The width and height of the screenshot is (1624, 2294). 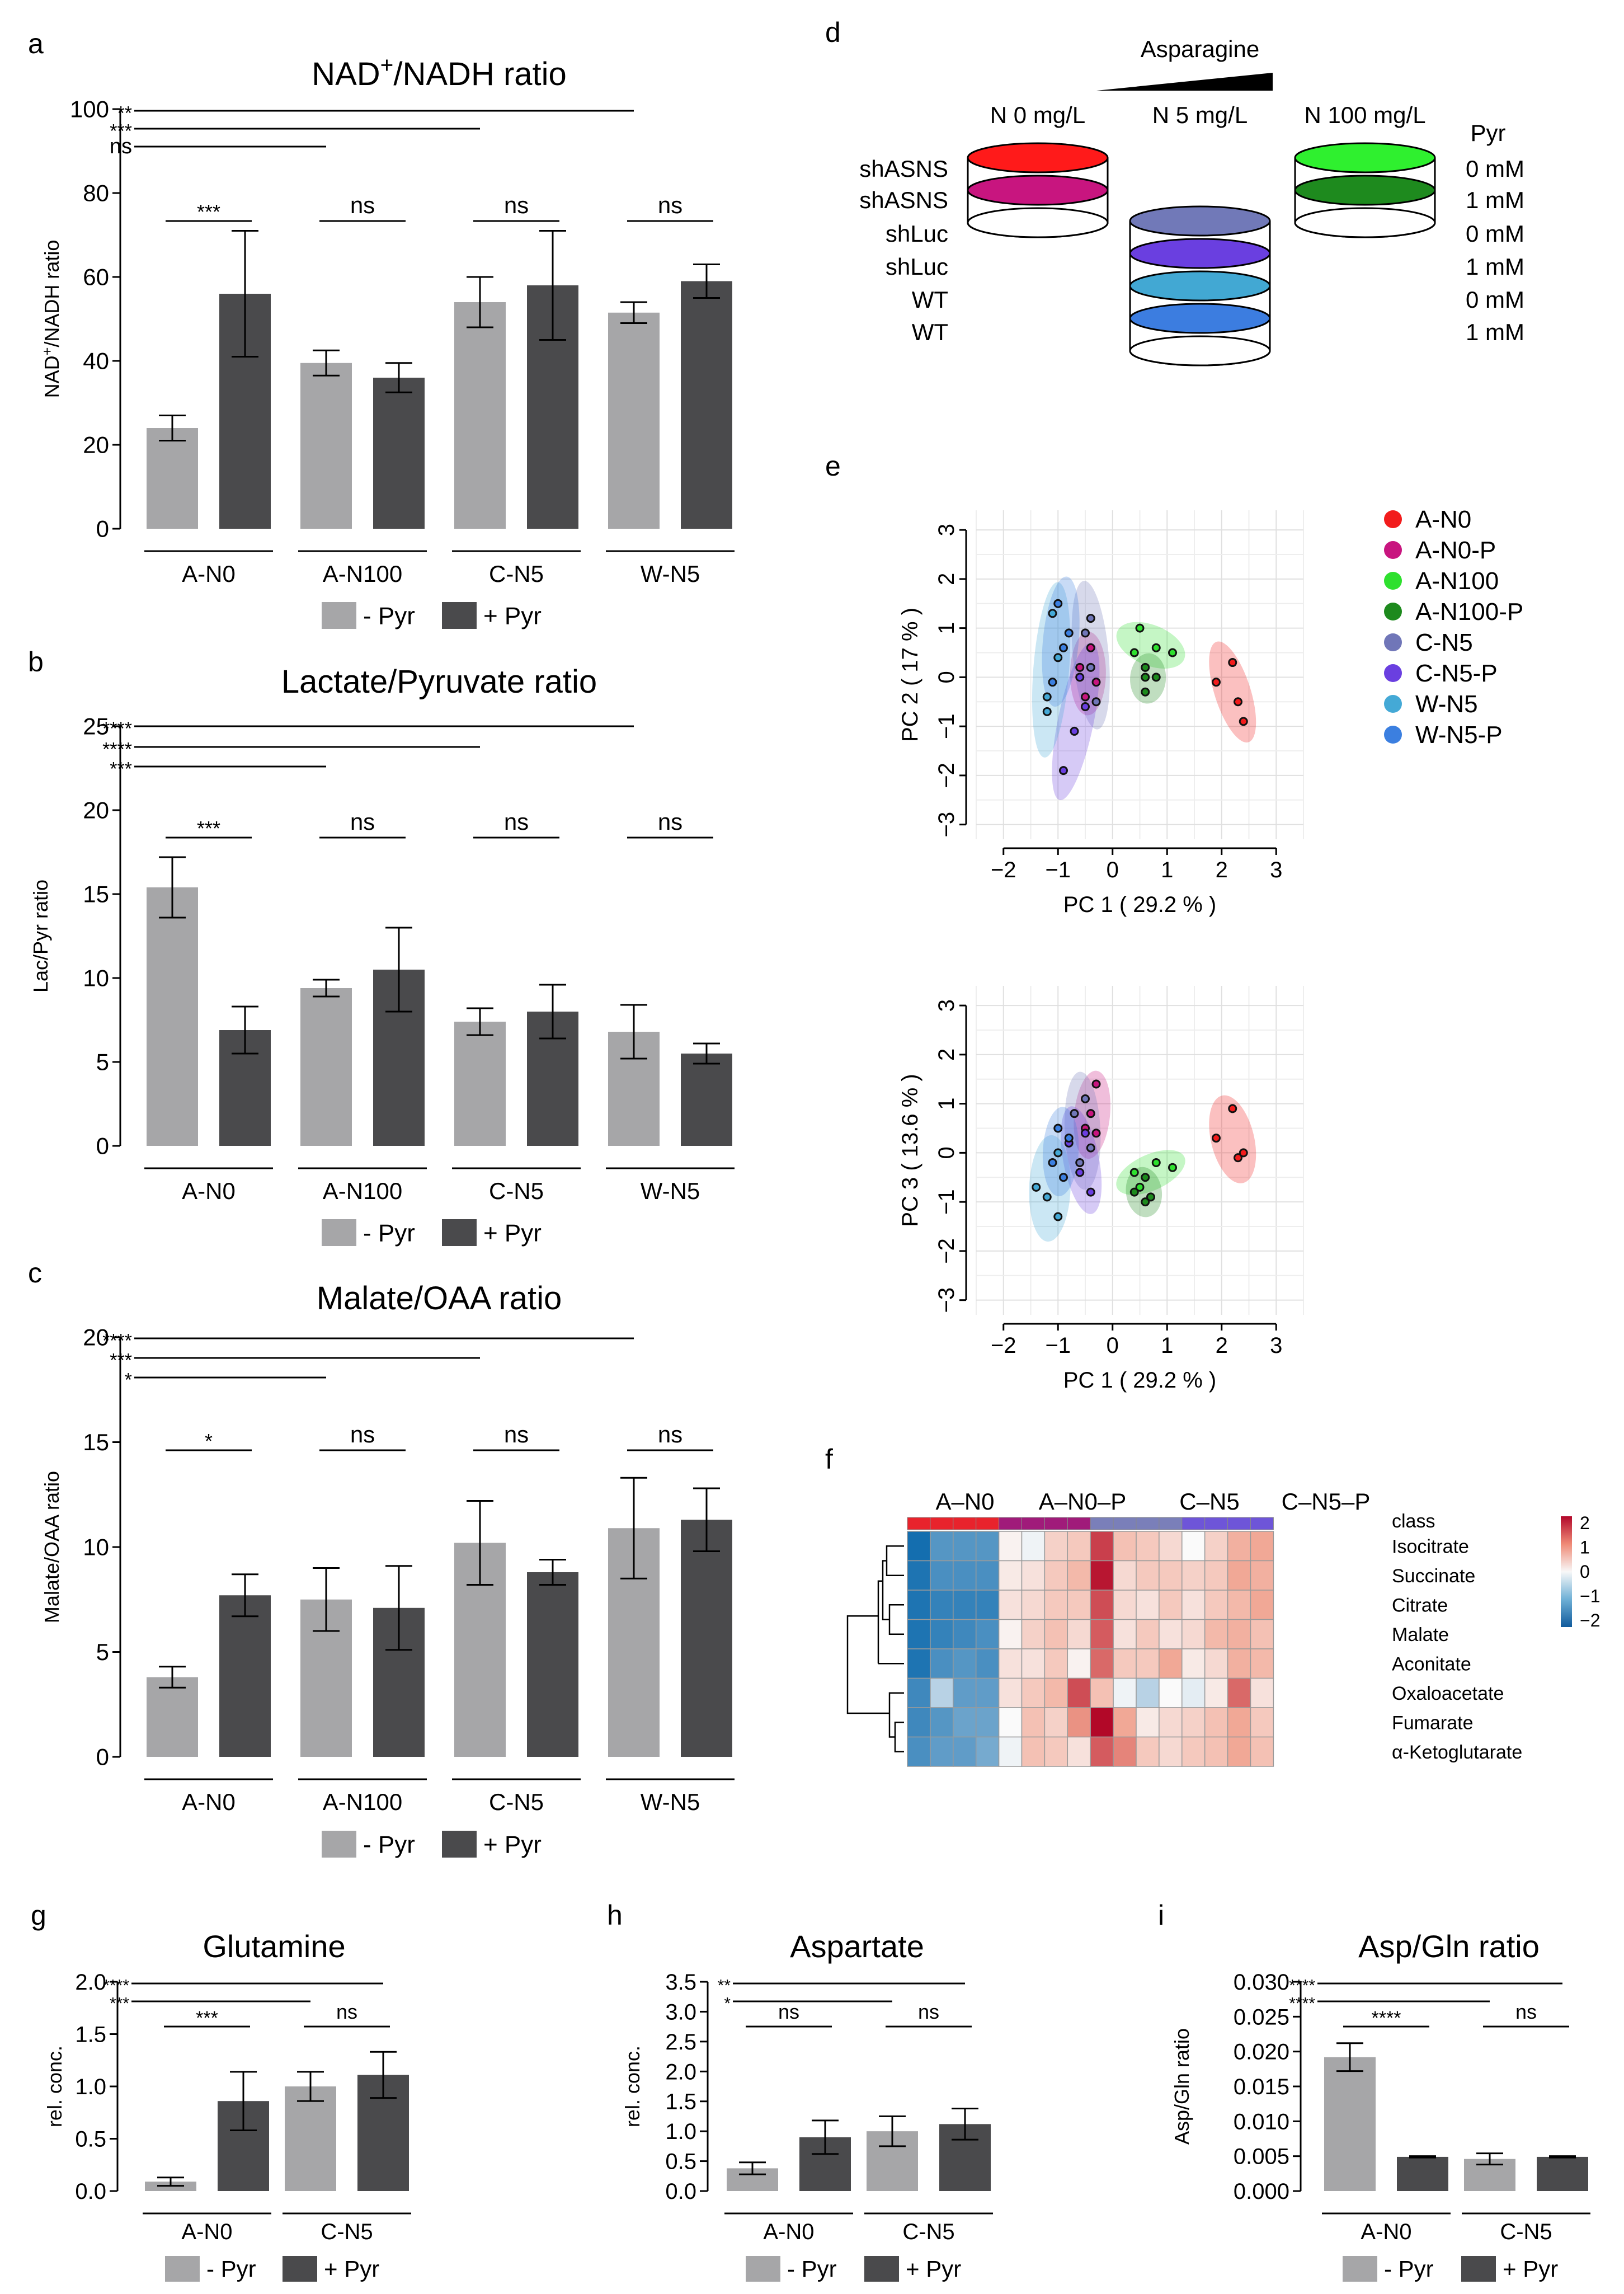 I want to click on y-tick-label: 10, so click(x=96, y=1547).